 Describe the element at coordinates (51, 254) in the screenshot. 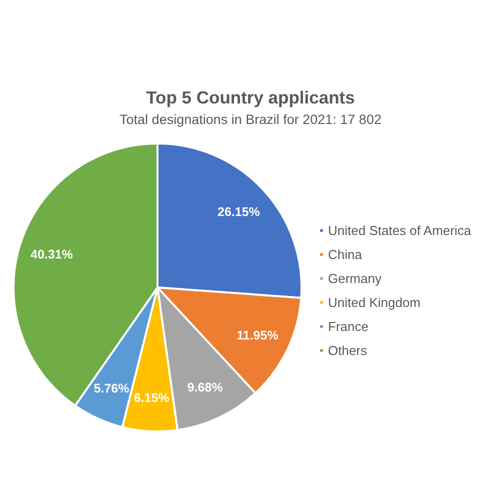

I see `data-label: 40.31%` at that location.